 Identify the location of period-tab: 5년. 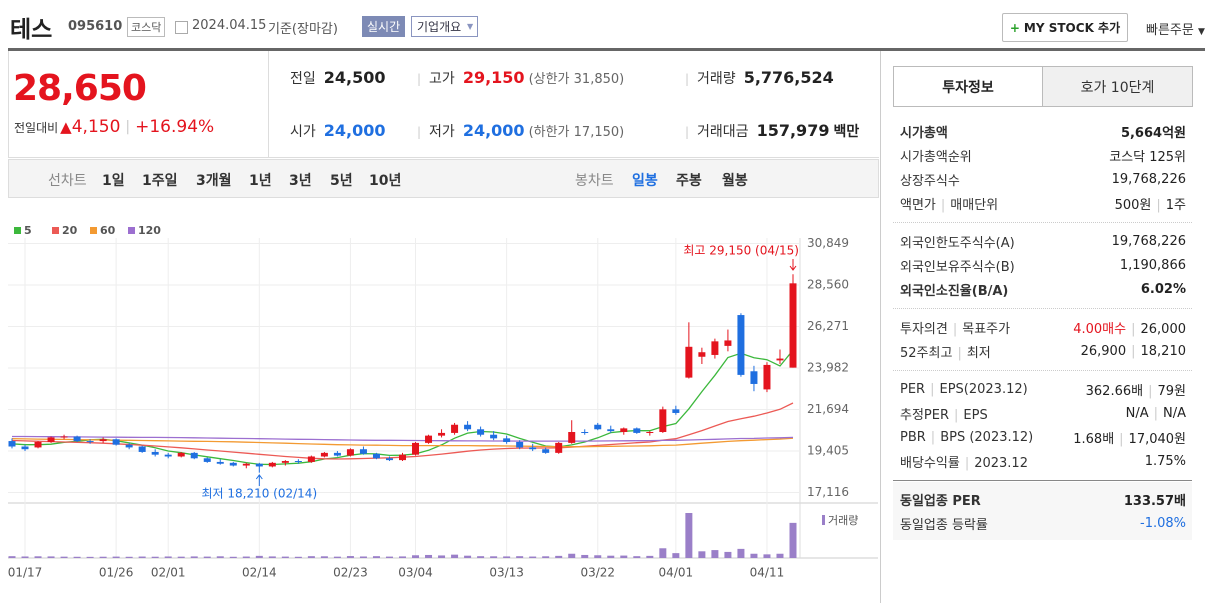
(341, 181).